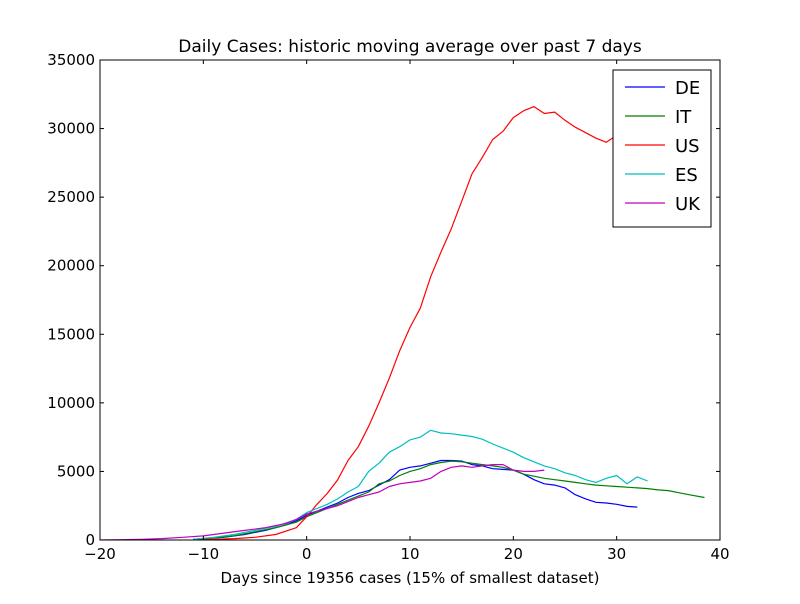 This screenshot has height=604, width=800. Describe the element at coordinates (616, 554) in the screenshot. I see `x-tick-label: 30` at that location.